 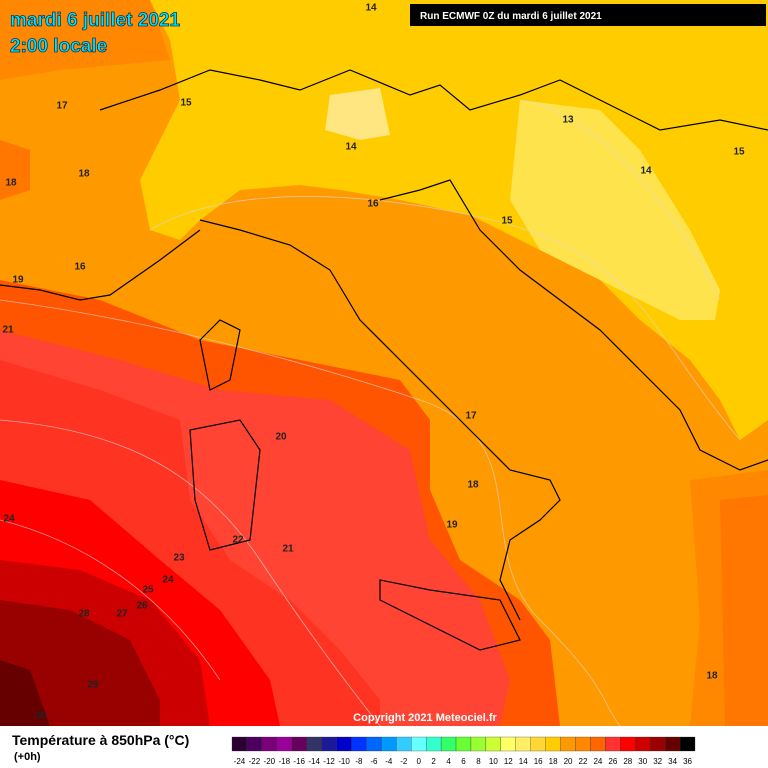 What do you see at coordinates (493, 761) in the screenshot?
I see `scale-label: 10` at bounding box center [493, 761].